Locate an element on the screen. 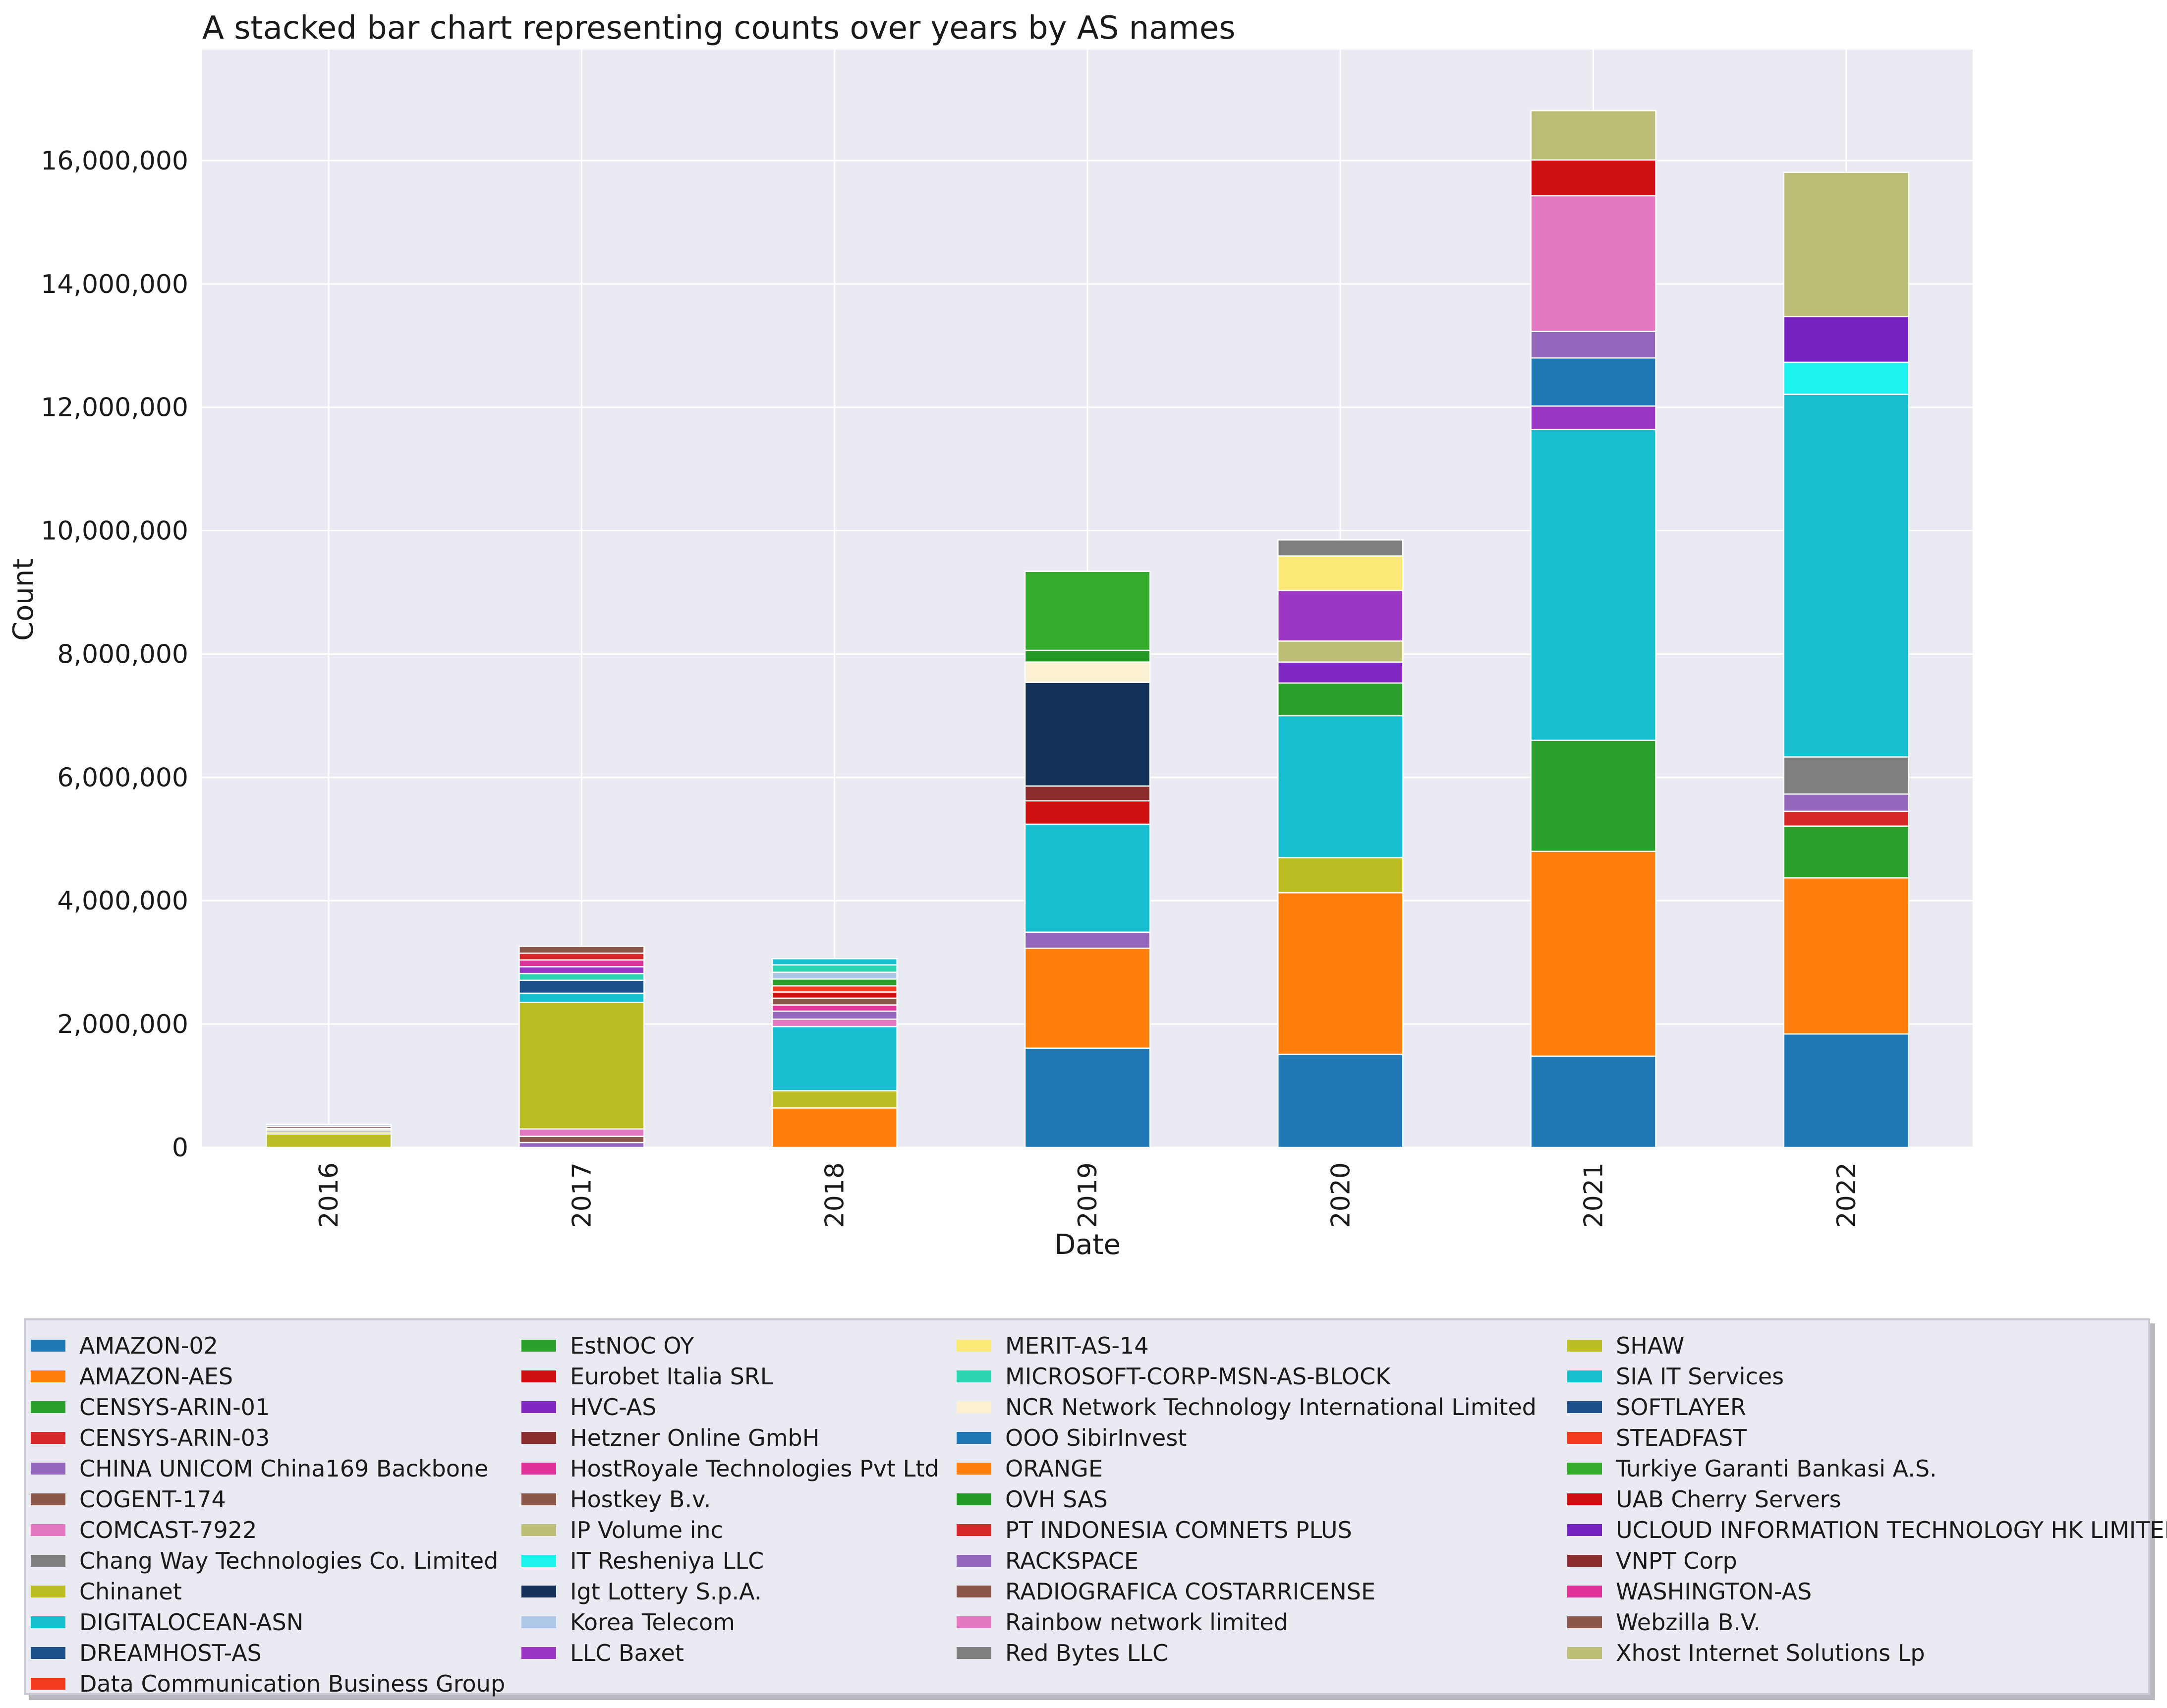 The width and height of the screenshot is (2167, 1708). bar-segment: OOO SibirInvest 2021 is located at coordinates (1593, 382).